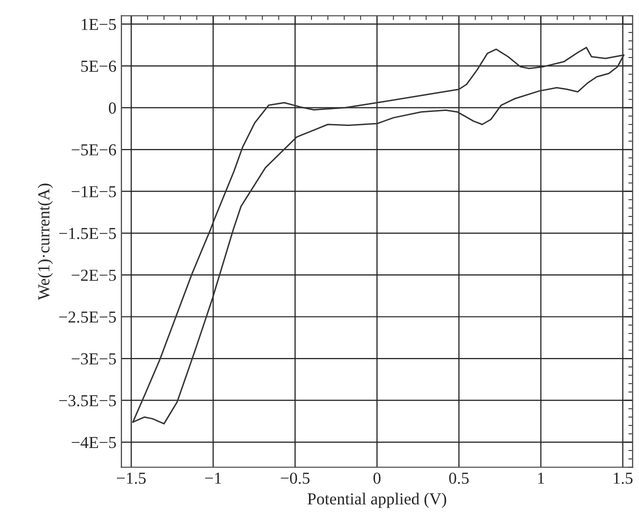 The height and width of the screenshot is (525, 639). What do you see at coordinates (213, 478) in the screenshot?
I see `x-tick-label: −1` at bounding box center [213, 478].